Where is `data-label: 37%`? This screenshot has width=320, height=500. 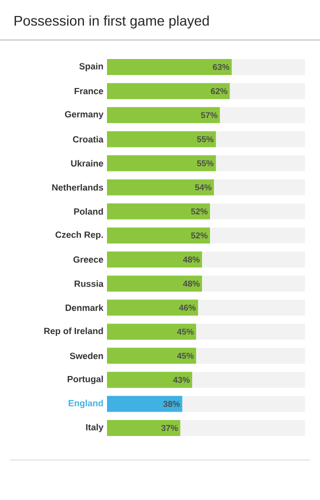
data-label: 37% is located at coordinates (169, 427).